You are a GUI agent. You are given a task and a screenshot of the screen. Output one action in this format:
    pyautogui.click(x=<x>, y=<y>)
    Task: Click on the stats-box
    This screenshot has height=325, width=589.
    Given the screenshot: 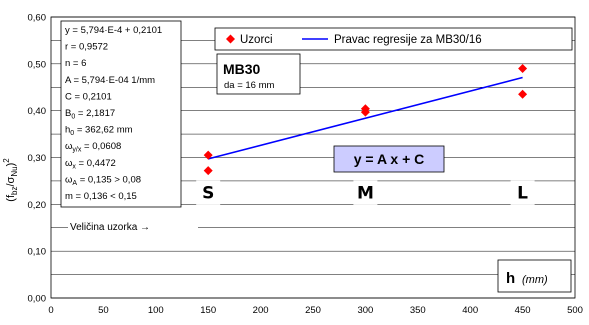 What is the action you would take?
    pyautogui.click(x=121, y=114)
    